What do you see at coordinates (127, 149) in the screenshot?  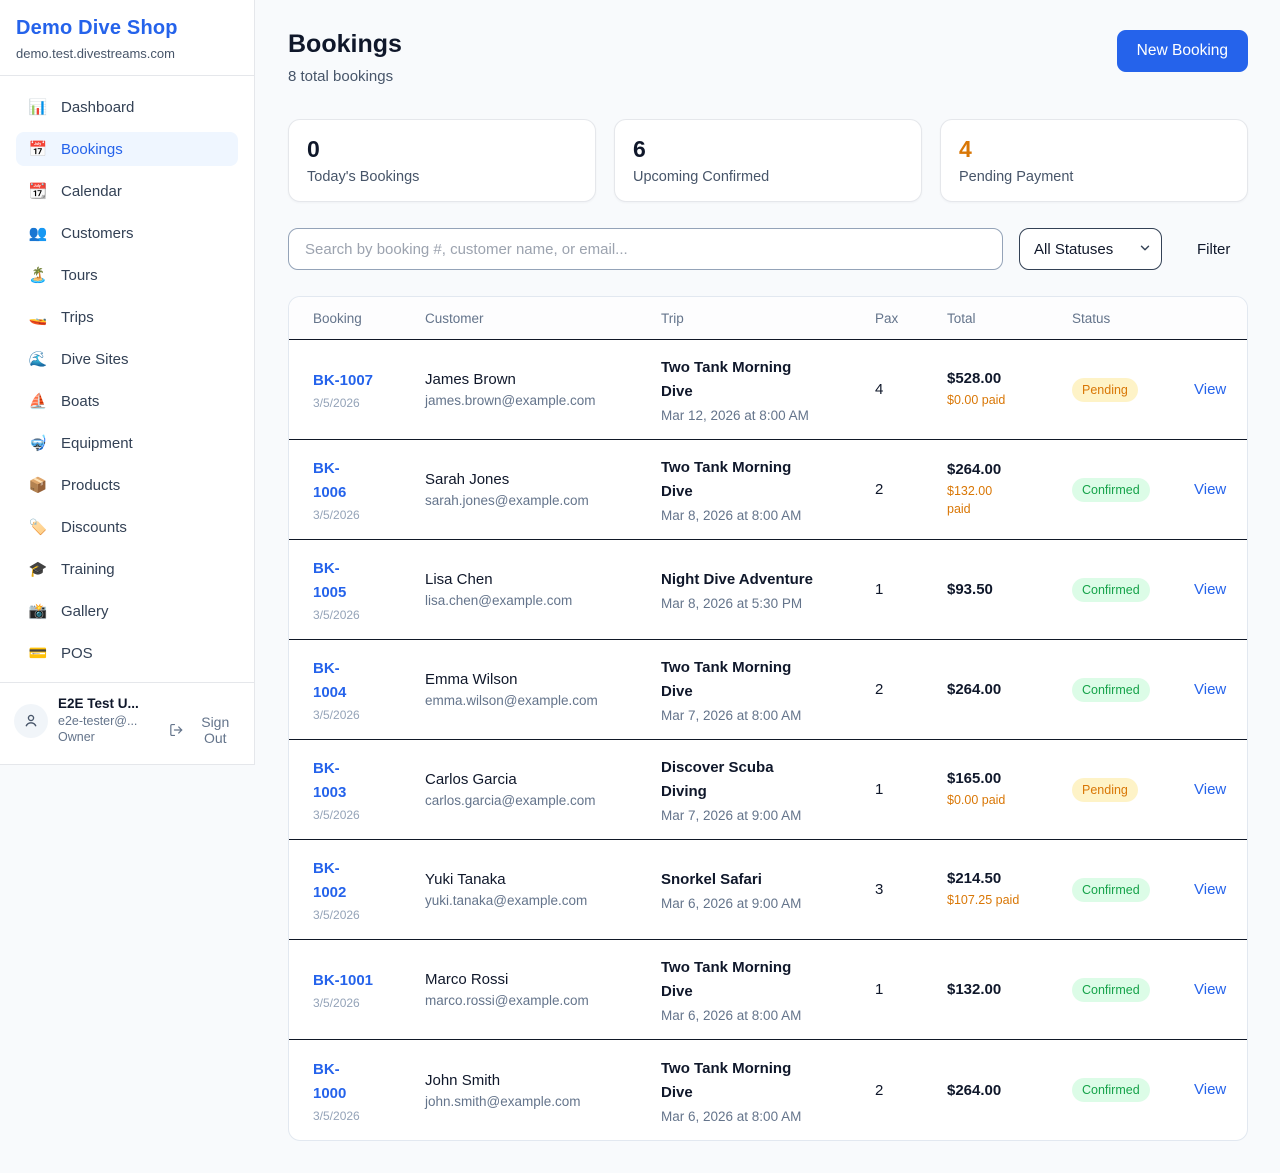 I see `sidebar-item-bookings: 📅 Bookings` at bounding box center [127, 149].